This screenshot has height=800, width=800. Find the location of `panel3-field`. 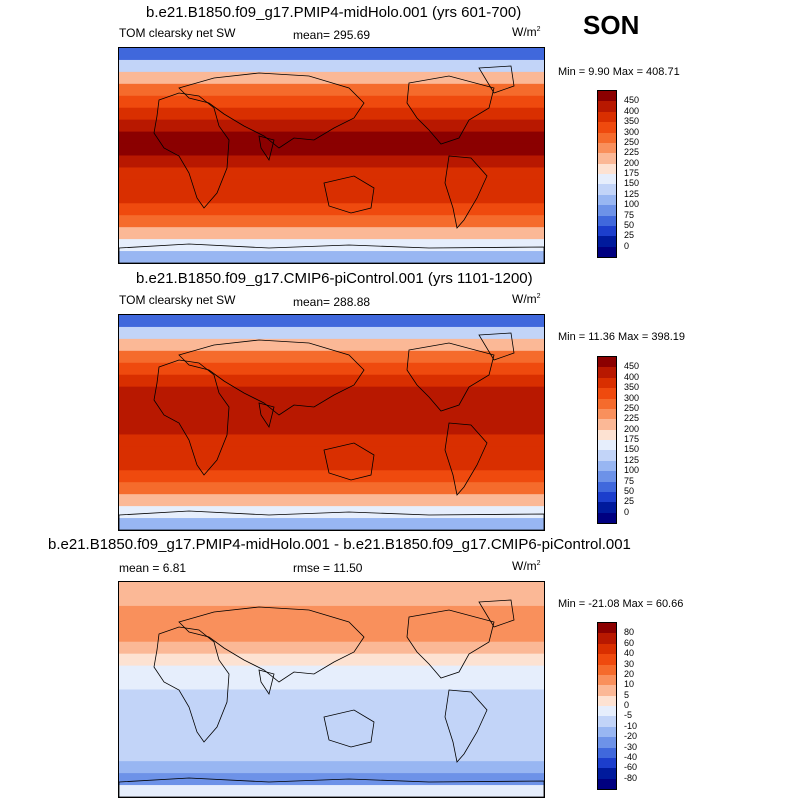

panel3-field is located at coordinates (331, 689).